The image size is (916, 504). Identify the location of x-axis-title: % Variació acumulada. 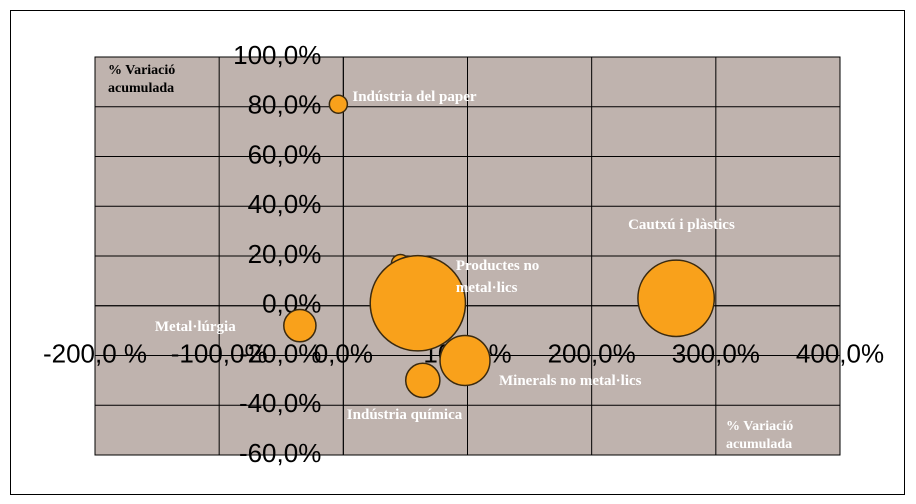
(760, 435).